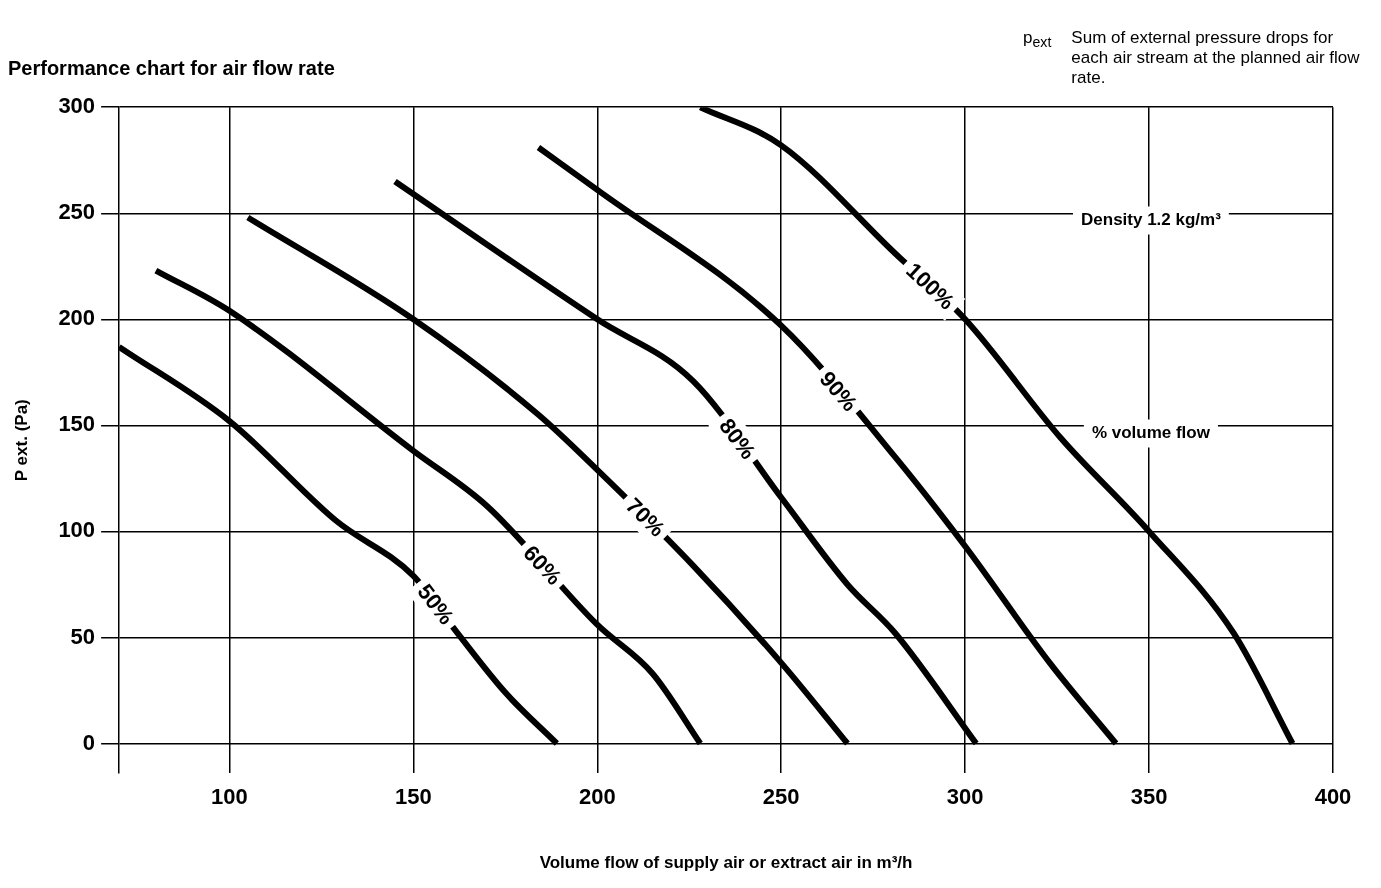  Describe the element at coordinates (83, 636) in the screenshot. I see `y-tick-label: 50` at that location.